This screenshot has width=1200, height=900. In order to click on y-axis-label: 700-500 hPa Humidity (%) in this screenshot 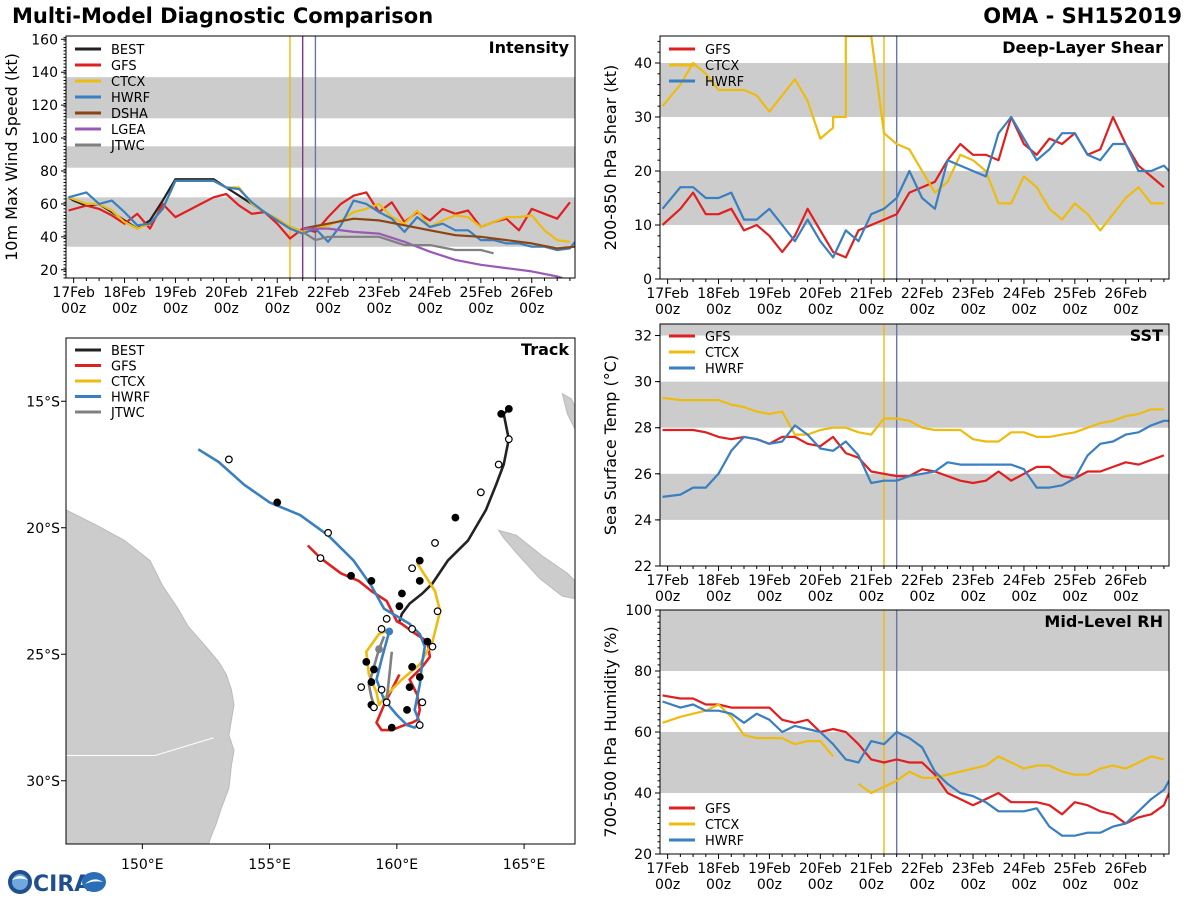, I will do `click(610, 731)`.